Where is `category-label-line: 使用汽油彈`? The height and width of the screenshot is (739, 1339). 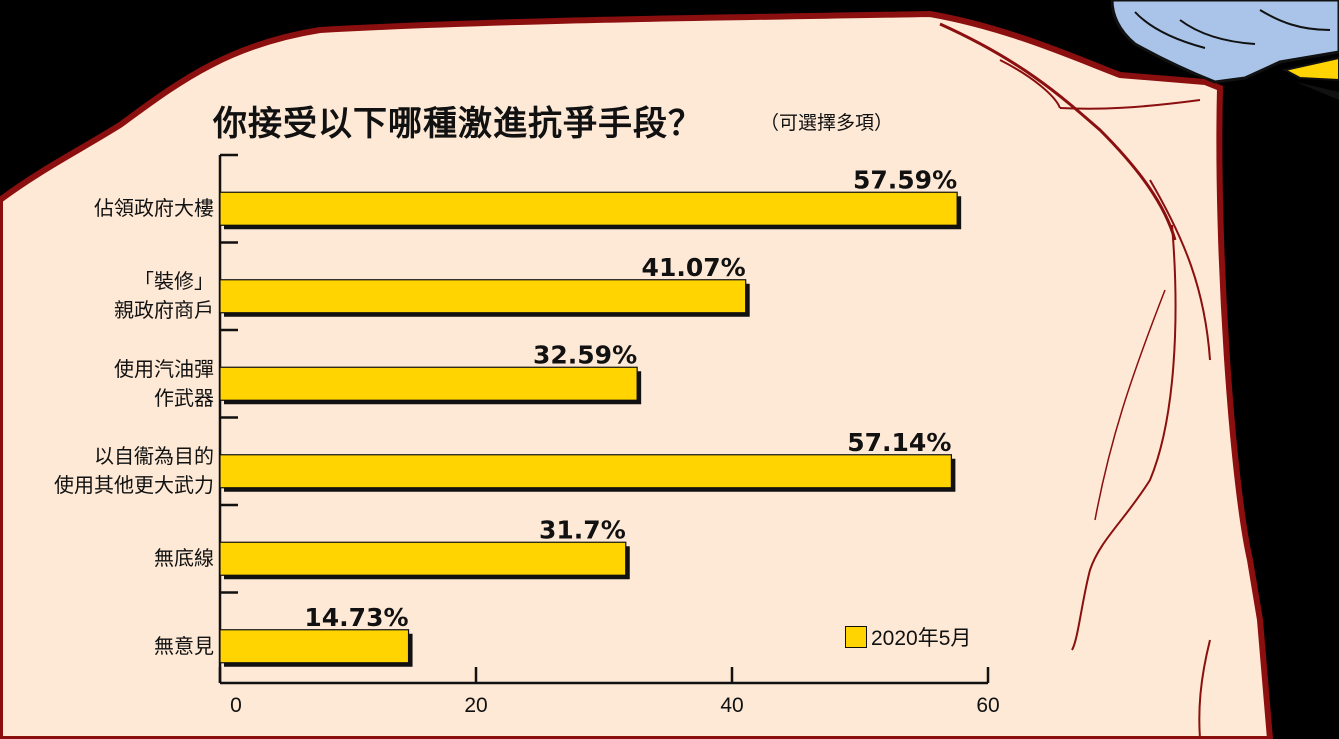 category-label-line: 使用汽油彈 is located at coordinates (164, 368).